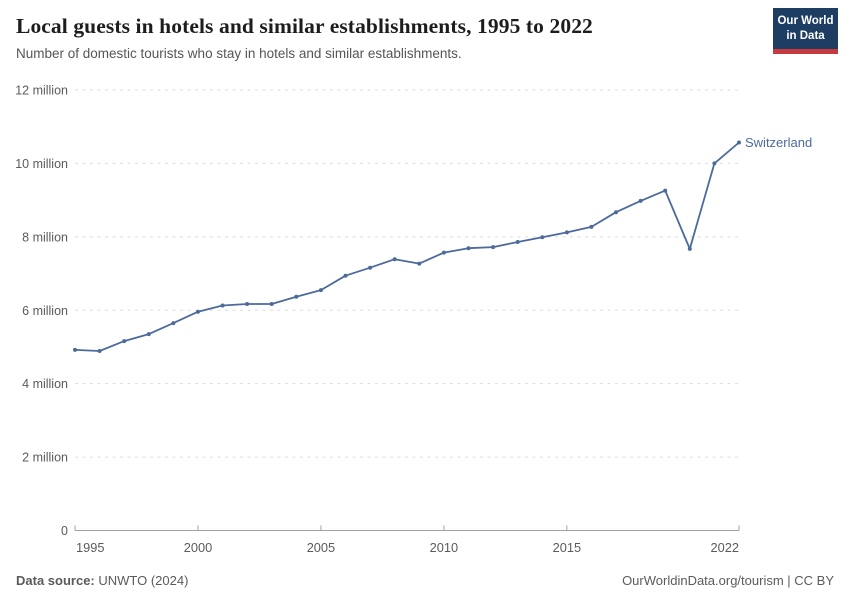  What do you see at coordinates (90, 547) in the screenshot?
I see `x-axis-tick-label: 1995` at bounding box center [90, 547].